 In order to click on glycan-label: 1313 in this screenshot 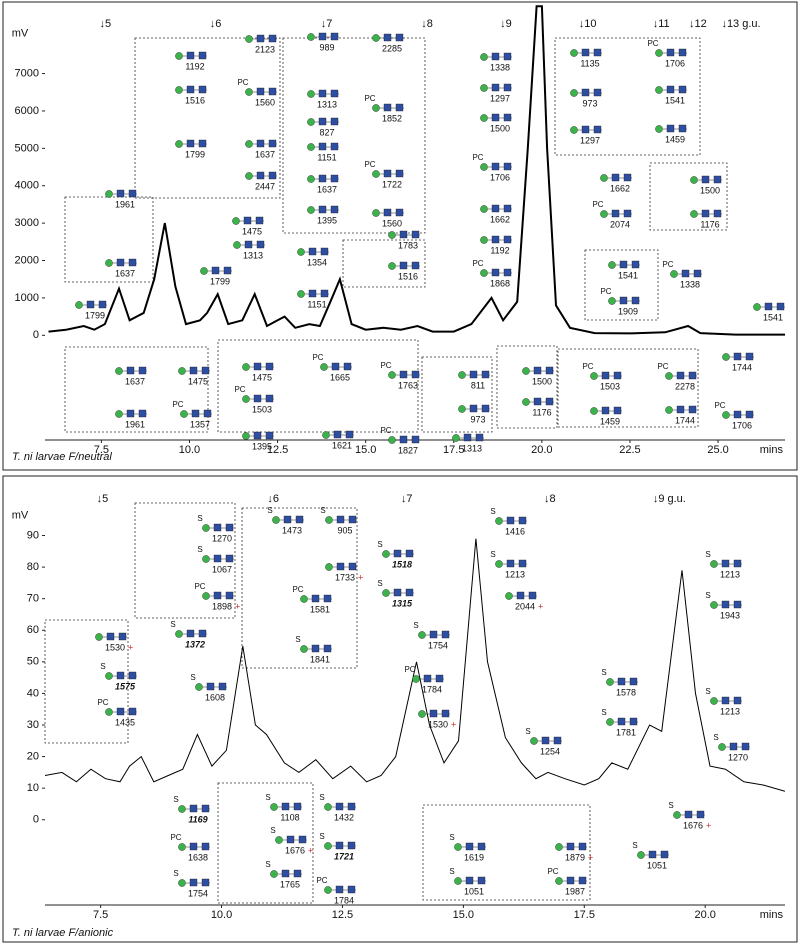, I will do `click(472, 448)`.